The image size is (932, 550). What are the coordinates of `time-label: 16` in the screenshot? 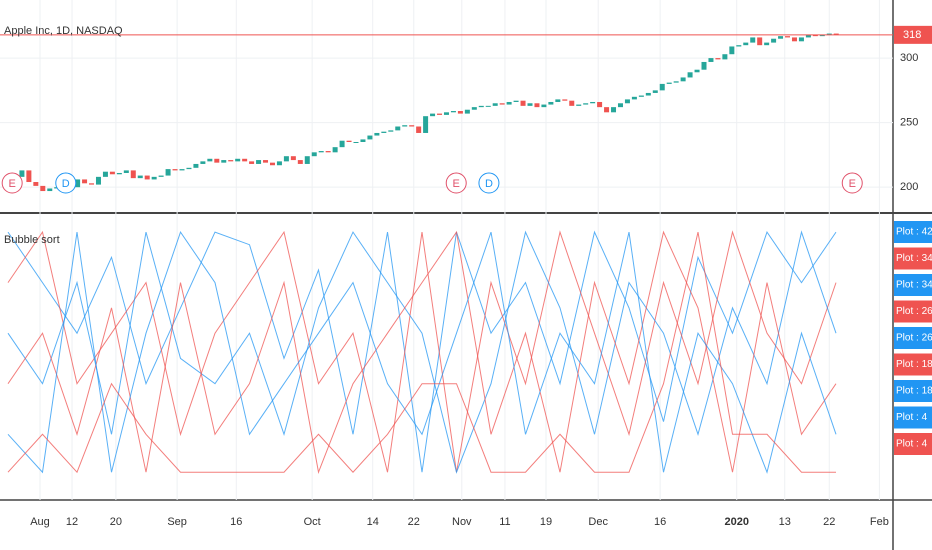 It's located at (660, 522).